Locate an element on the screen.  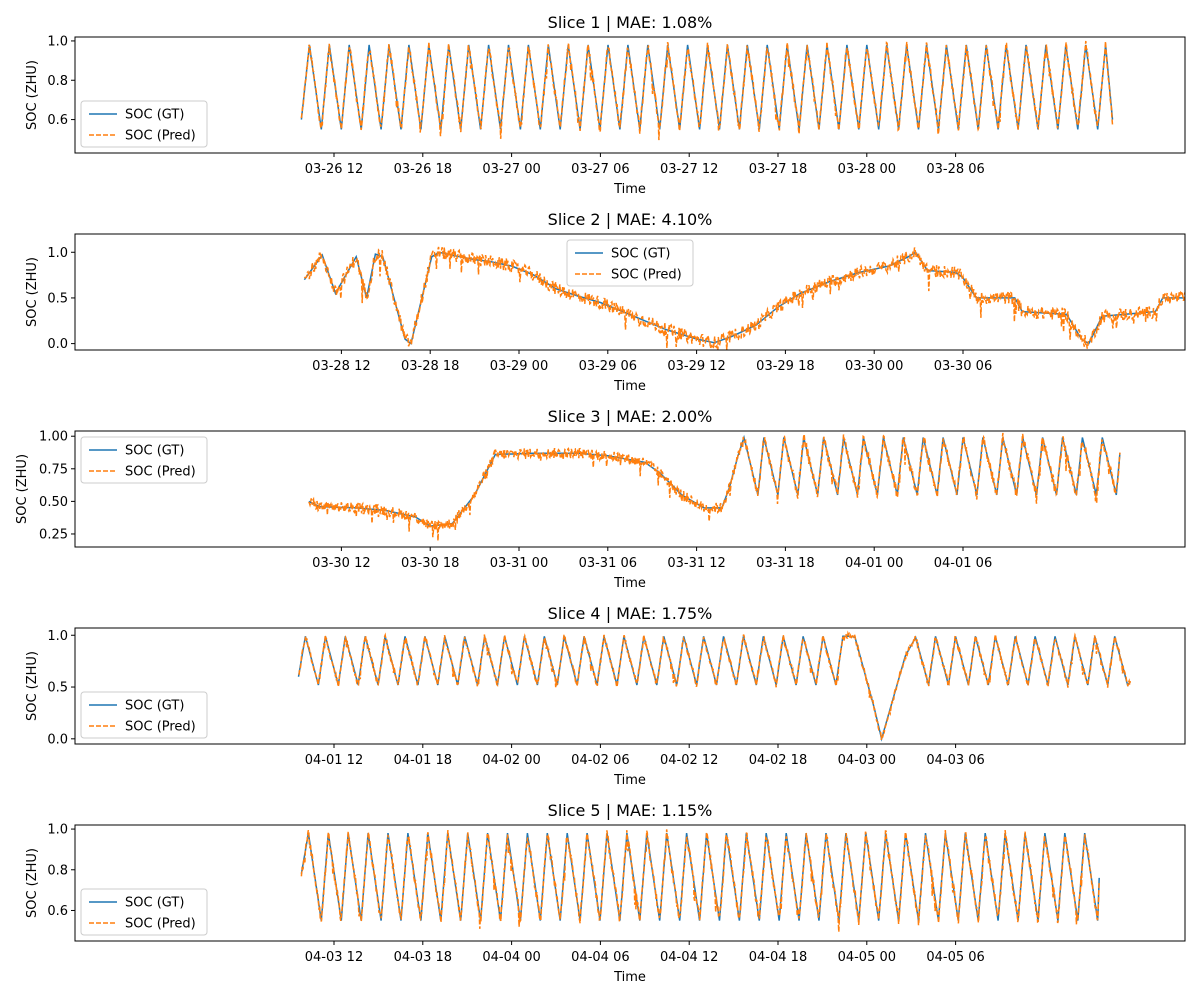
x-tick-label: 03-29 18 is located at coordinates (785, 366).